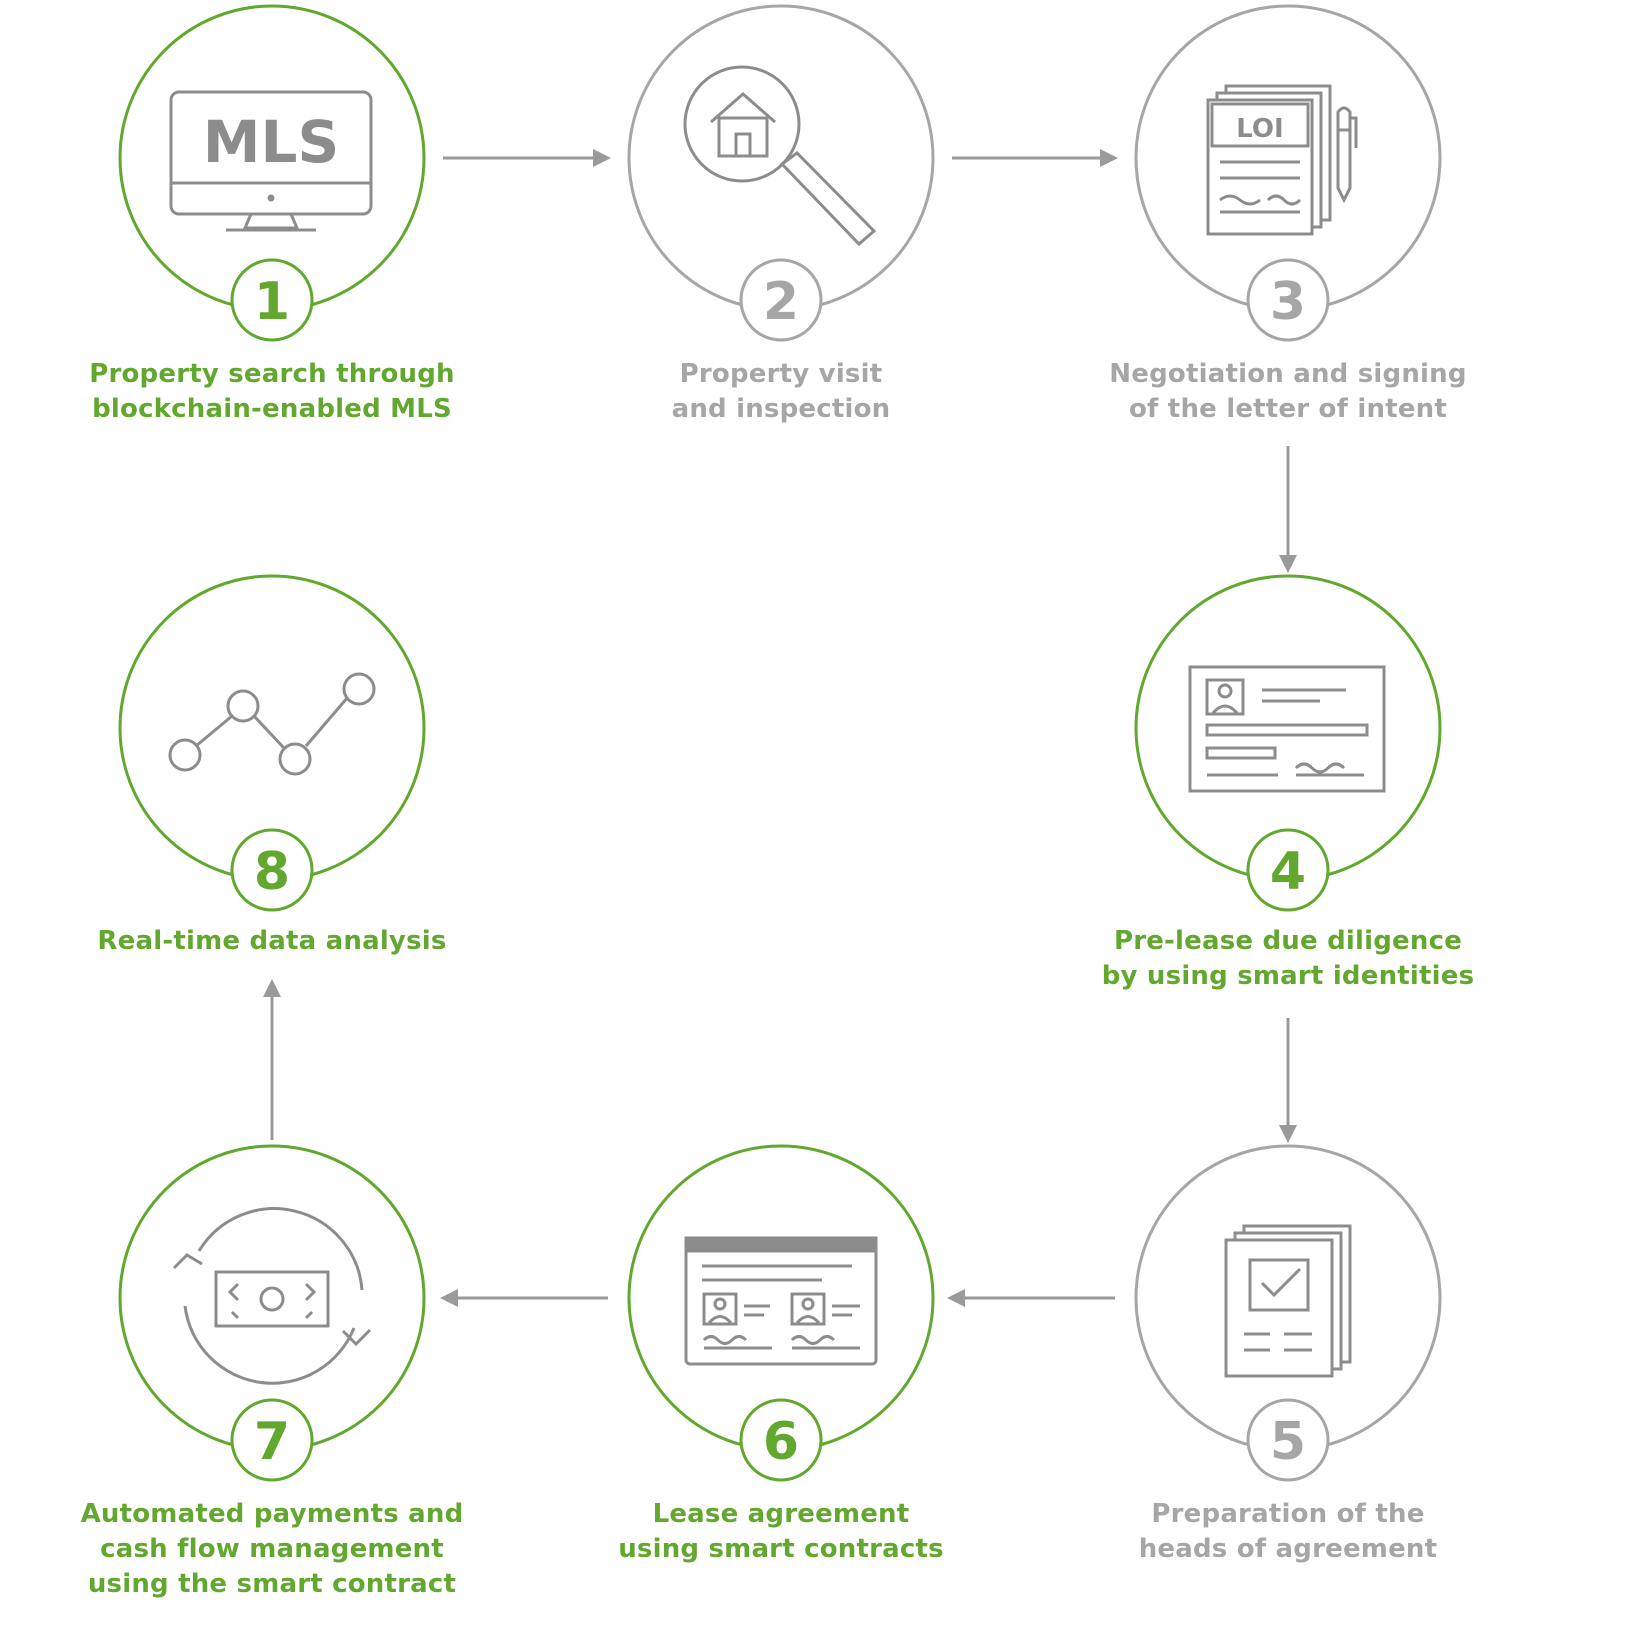  Describe the element at coordinates (781, 374) in the screenshot. I see `step-2-label-line-1: Property visit` at that location.